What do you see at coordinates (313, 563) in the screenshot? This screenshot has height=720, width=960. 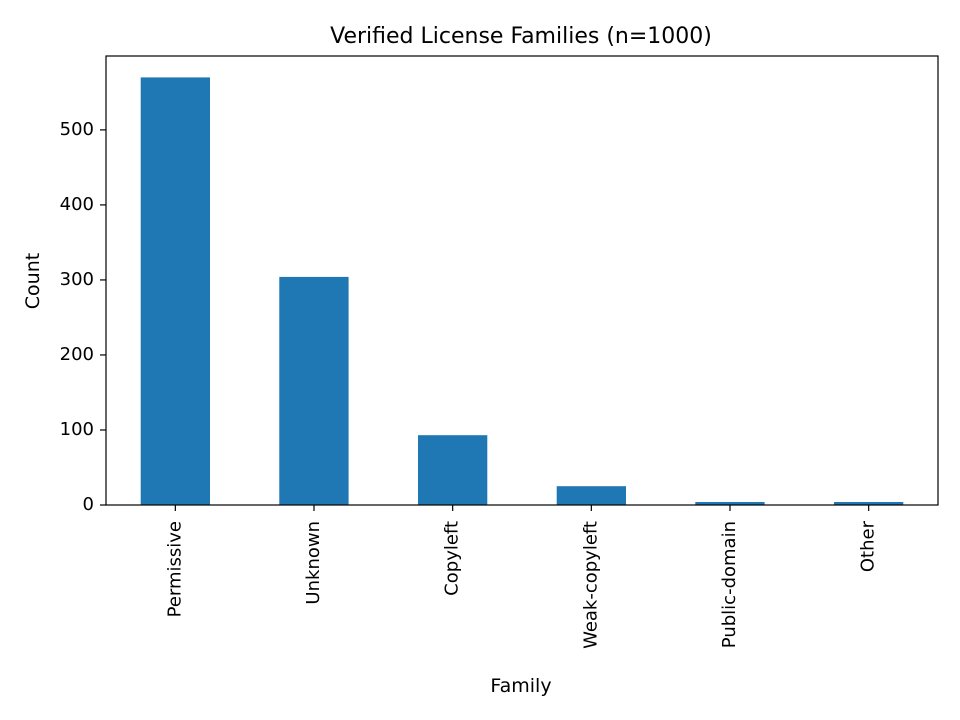 I see `x-tick-label: Unknown` at bounding box center [313, 563].